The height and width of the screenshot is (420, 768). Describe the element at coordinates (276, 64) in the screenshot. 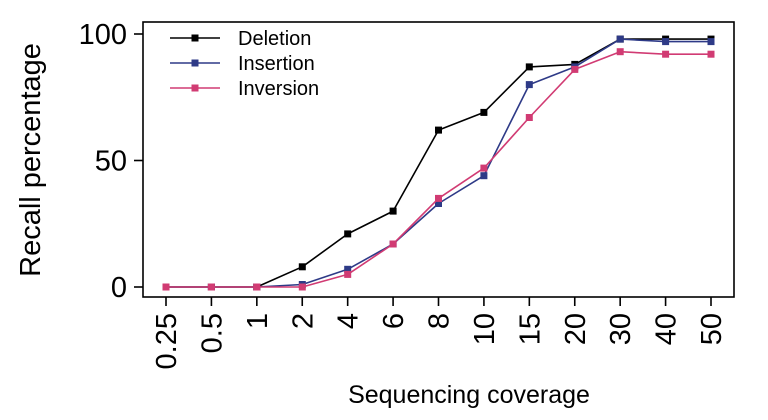

I see `legend-label: Insertion` at that location.